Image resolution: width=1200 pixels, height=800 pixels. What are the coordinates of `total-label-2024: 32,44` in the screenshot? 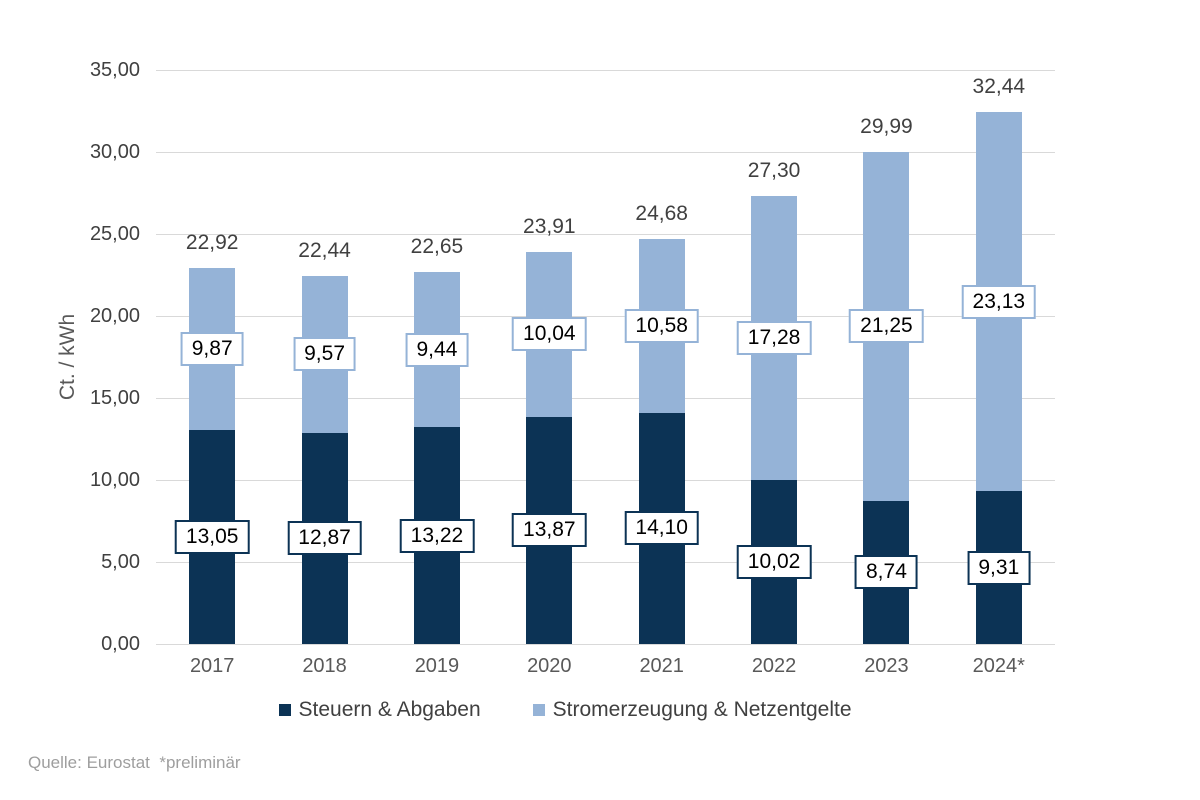 It's located at (999, 86).